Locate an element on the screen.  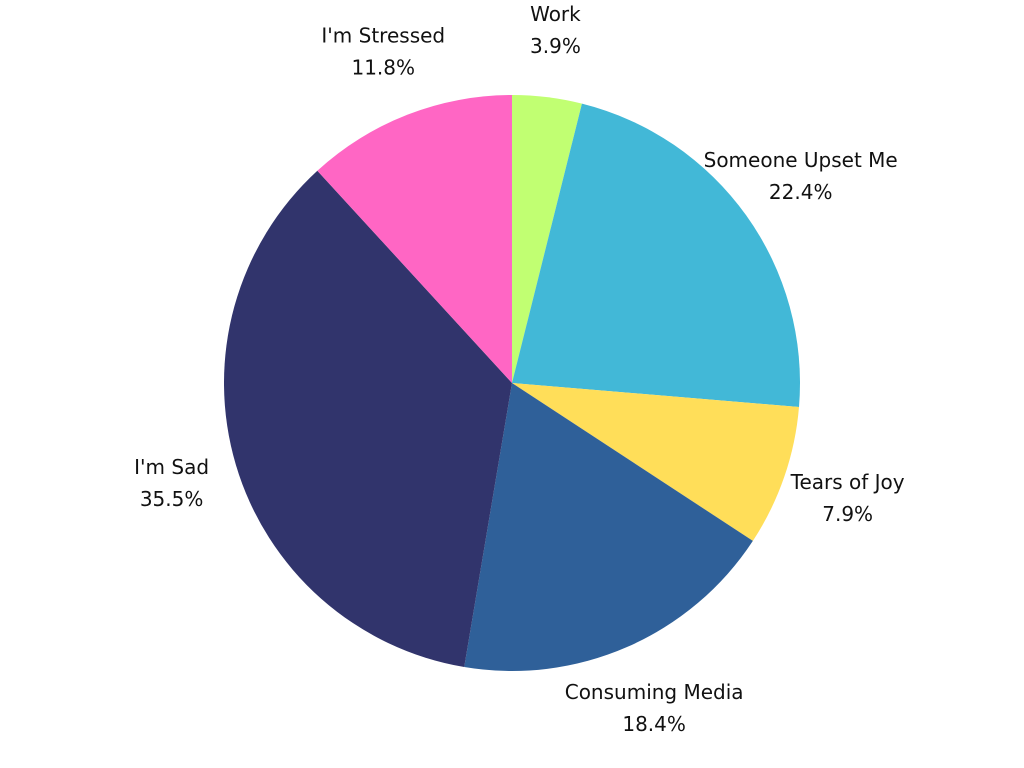
slice-value-label: 35.5% is located at coordinates (172, 499).